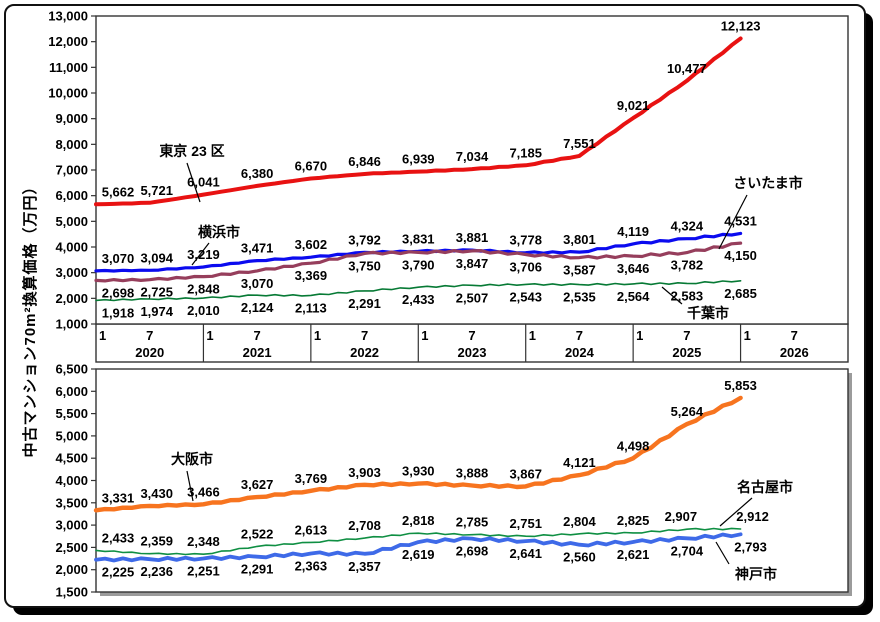 The height and width of the screenshot is (622, 880). I want to click on y-tick-label: 5,000, so click(71, 435).